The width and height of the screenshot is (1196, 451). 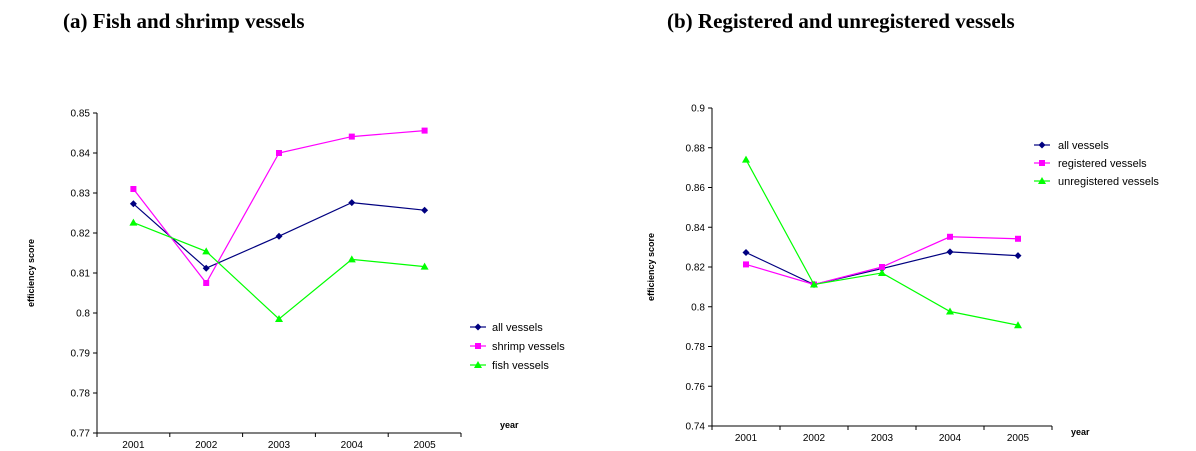 What do you see at coordinates (950, 438) in the screenshot?
I see `chart-b-x-tick-label: 2004` at bounding box center [950, 438].